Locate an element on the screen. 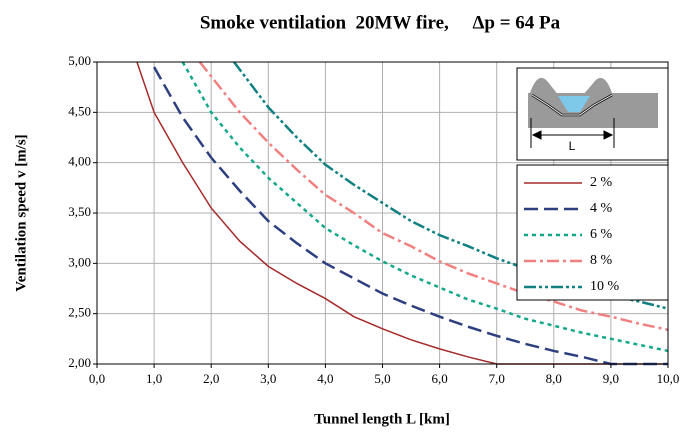 This screenshot has height=437, width=687. chart-title: Smoke ventilation 20MW fire, Δp = 64 Pa is located at coordinates (380, 22).